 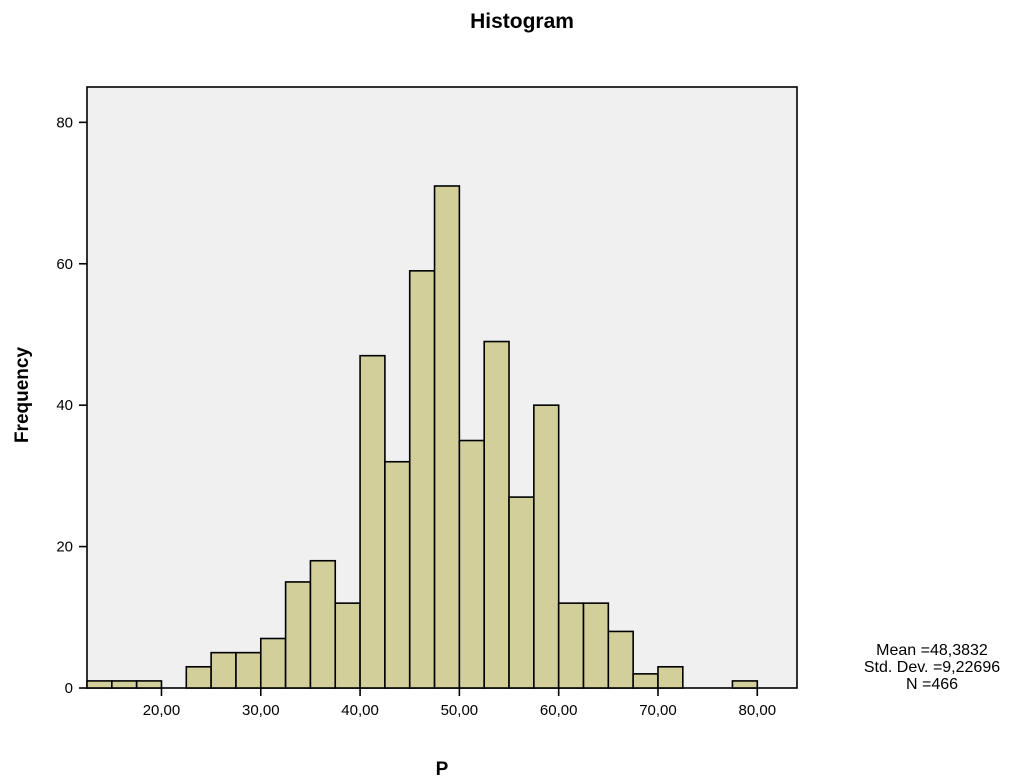 What do you see at coordinates (442, 769) in the screenshot?
I see `x-axis-title: P` at bounding box center [442, 769].